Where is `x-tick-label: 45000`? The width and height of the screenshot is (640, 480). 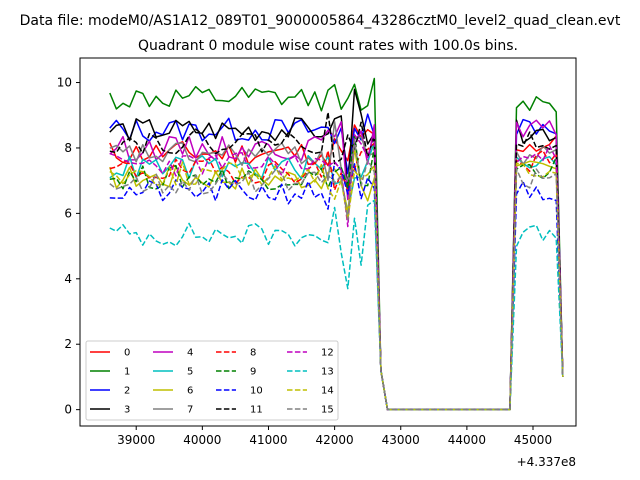
x-tick-label: 45000 is located at coordinates (533, 440).